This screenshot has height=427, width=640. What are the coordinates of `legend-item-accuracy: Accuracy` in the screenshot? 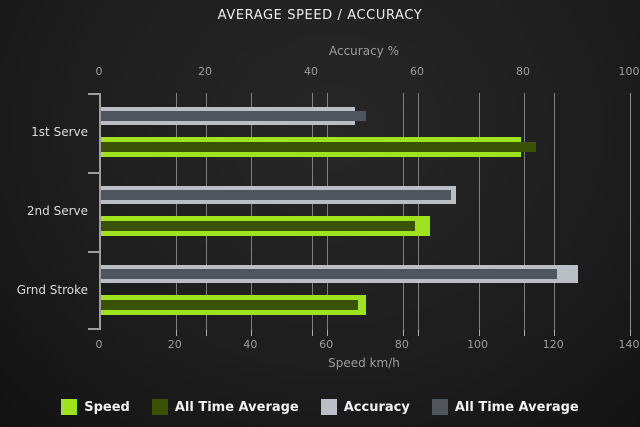 It's located at (365, 407).